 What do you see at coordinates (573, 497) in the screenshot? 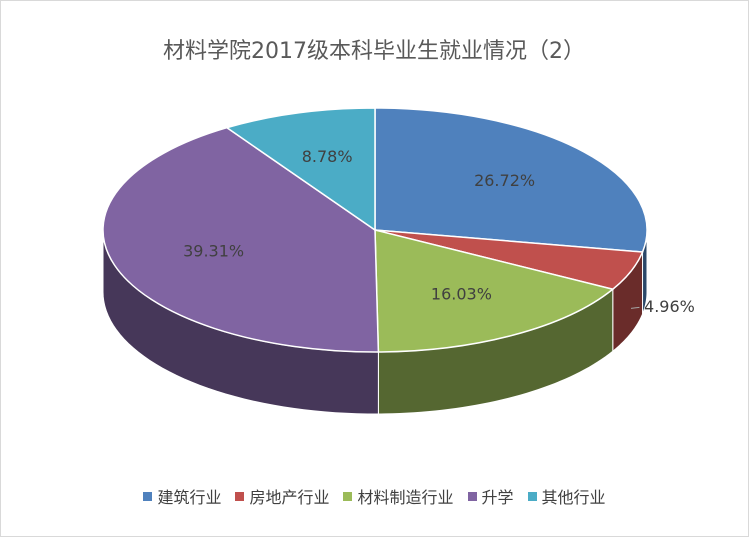
I see `legend-label: 其他行业` at bounding box center [573, 497].